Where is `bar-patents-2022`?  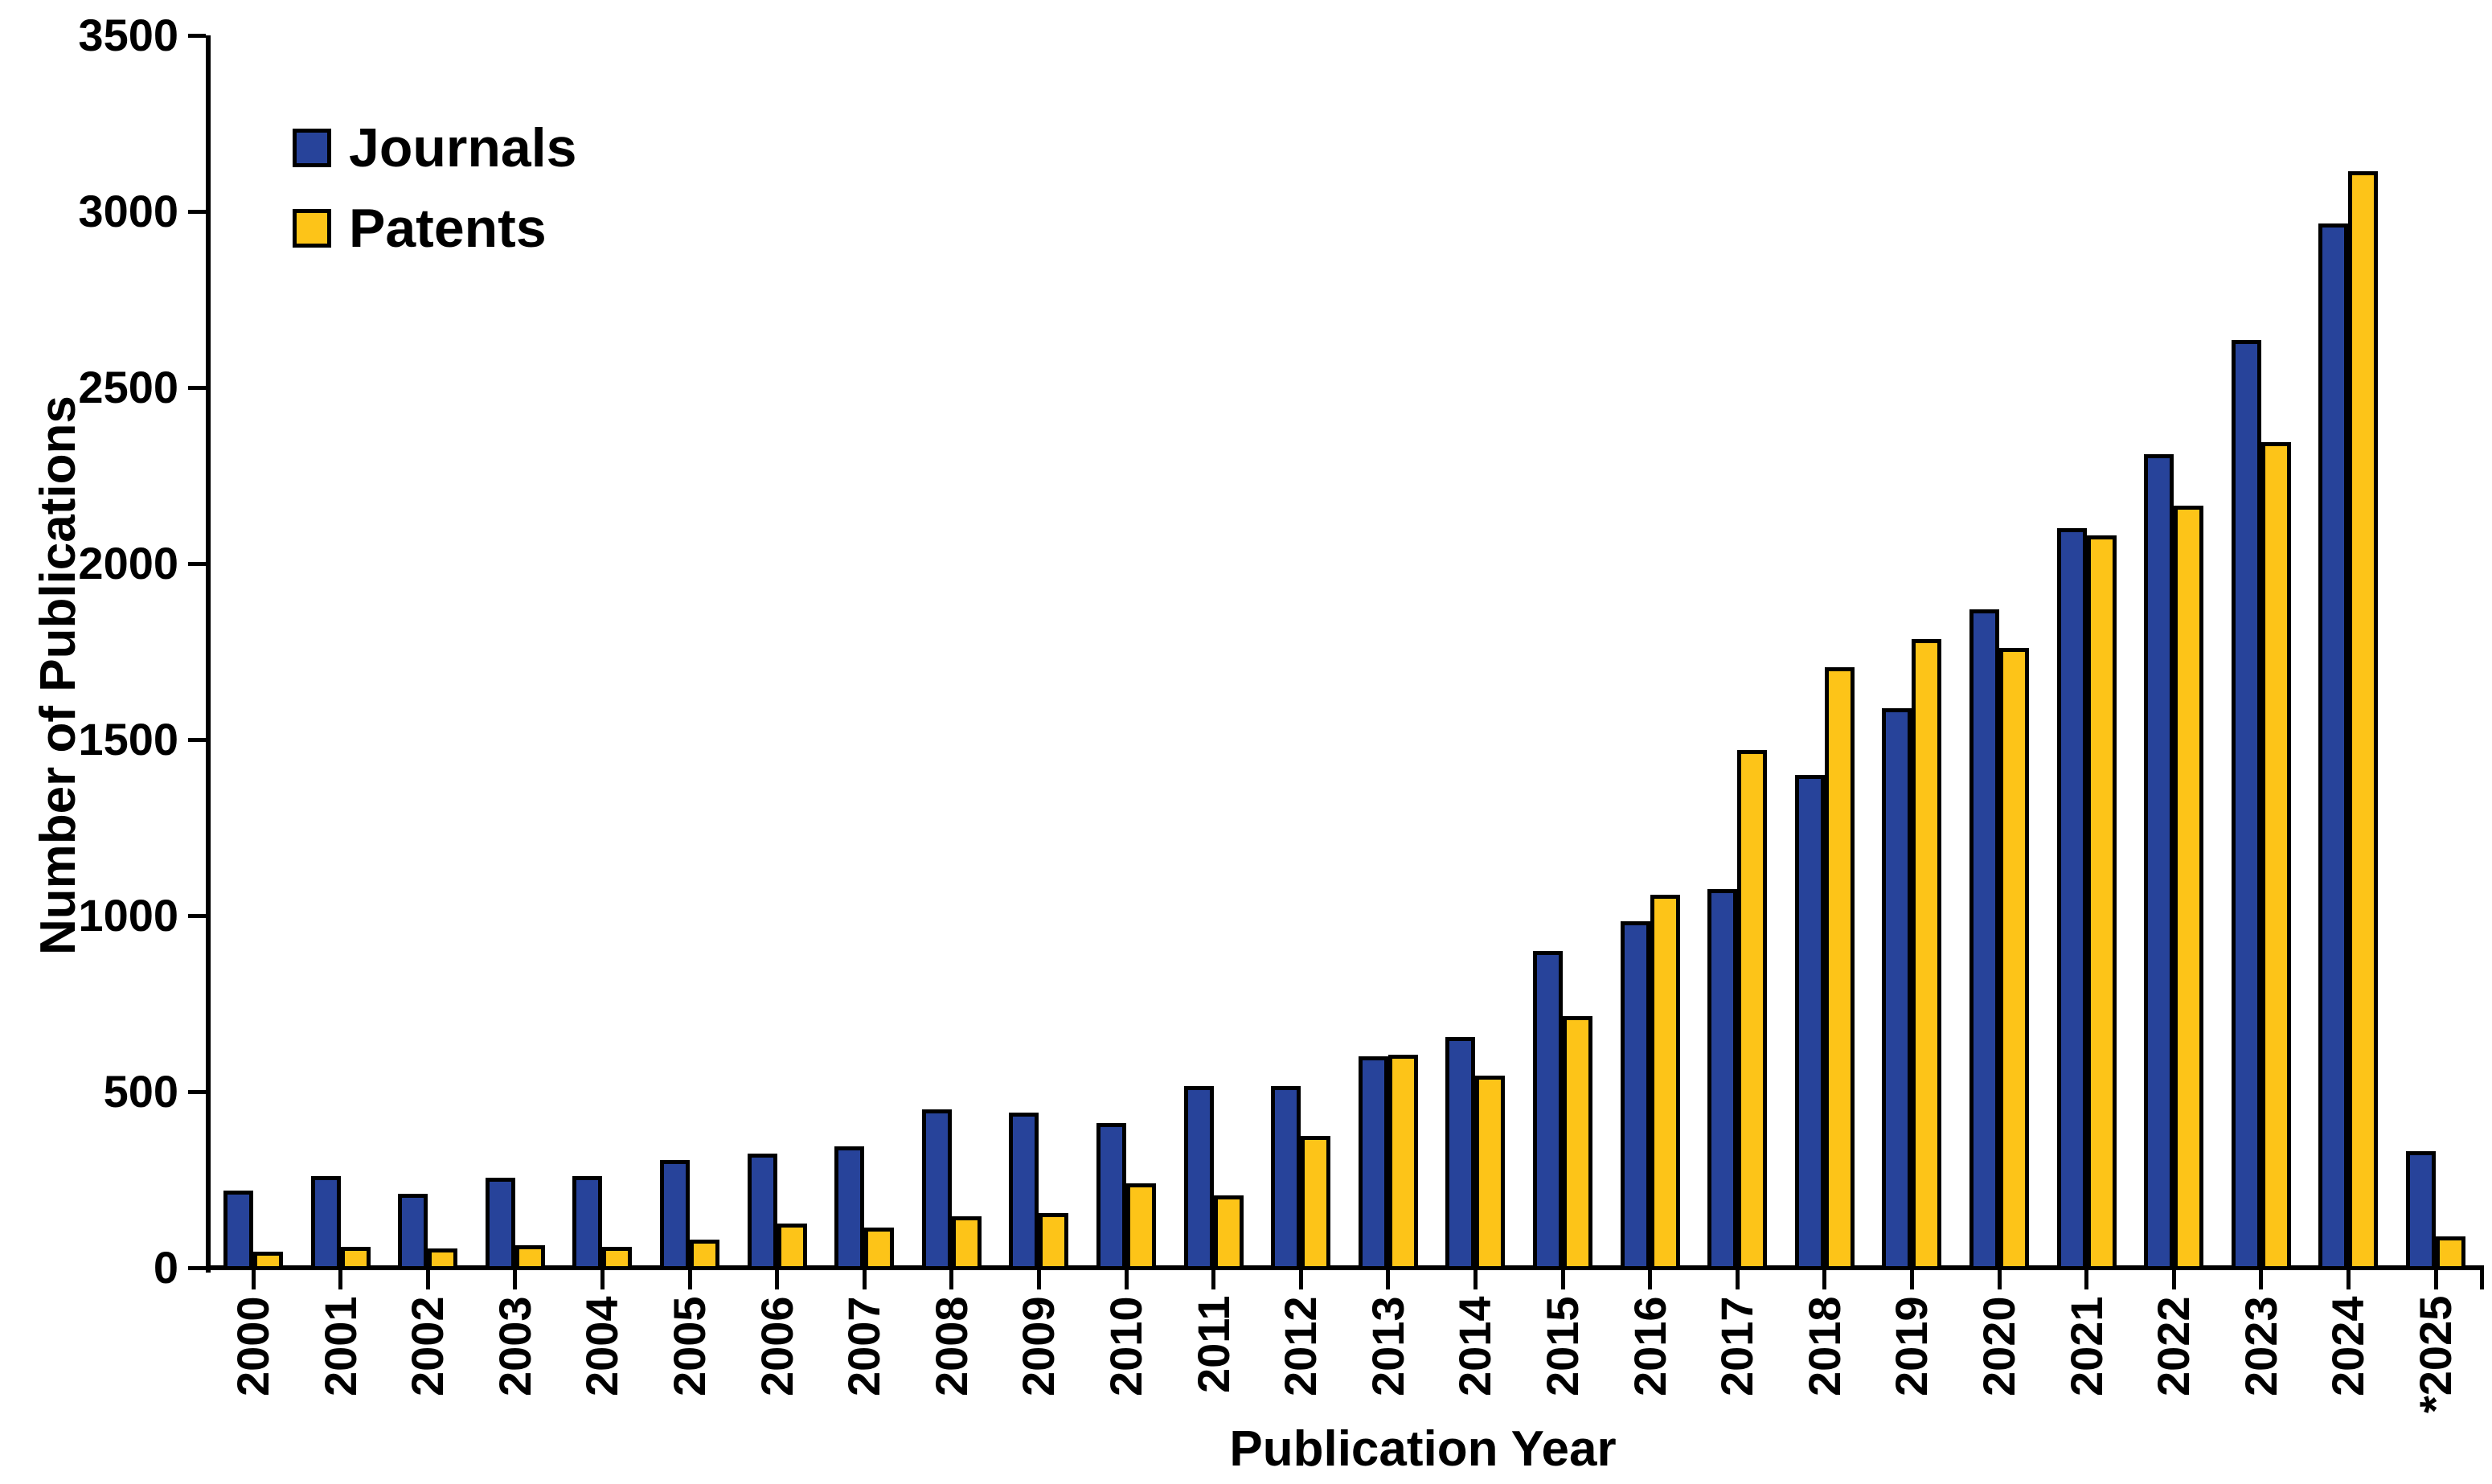 bar-patents-2022 is located at coordinates (2189, 888).